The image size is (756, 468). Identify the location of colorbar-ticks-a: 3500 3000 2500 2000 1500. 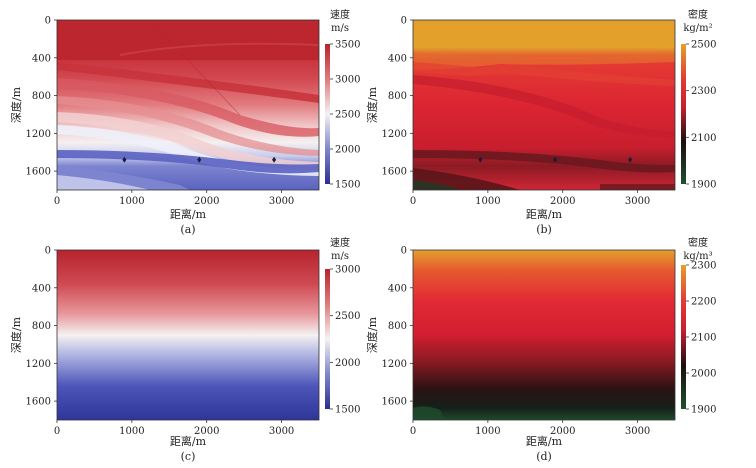
(345, 115).